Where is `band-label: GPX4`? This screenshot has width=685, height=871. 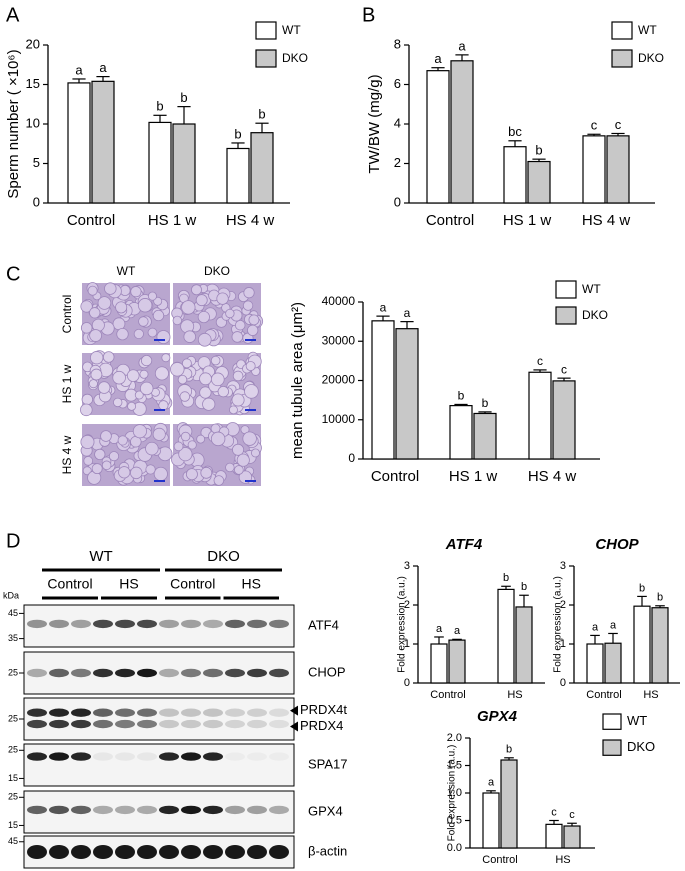
band-label: GPX4 is located at coordinates (325, 810).